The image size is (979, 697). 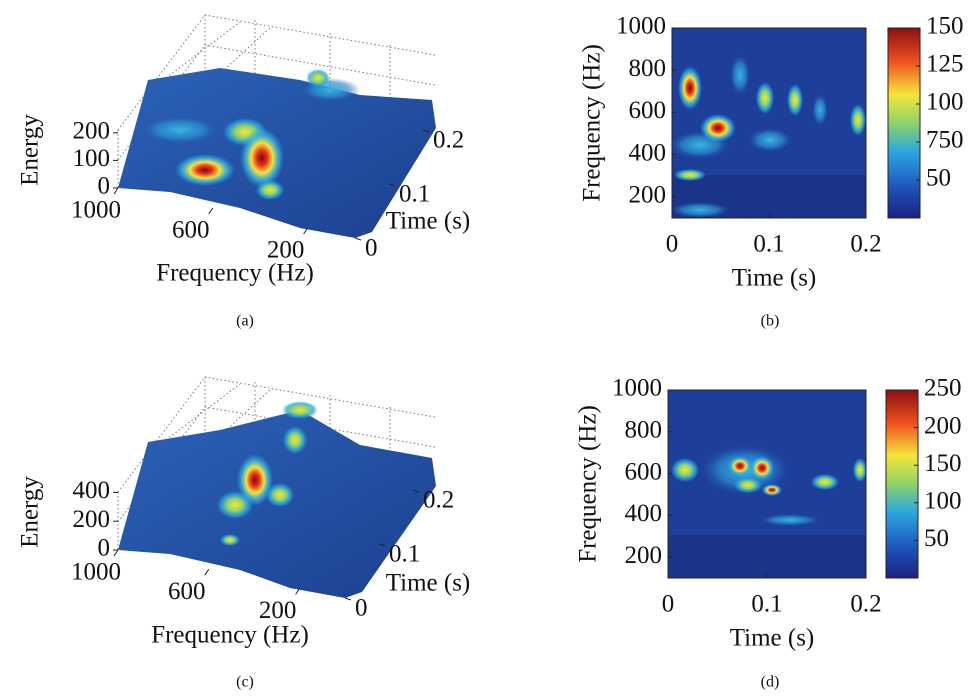 I want to click on surface-c, so click(x=276, y=487).